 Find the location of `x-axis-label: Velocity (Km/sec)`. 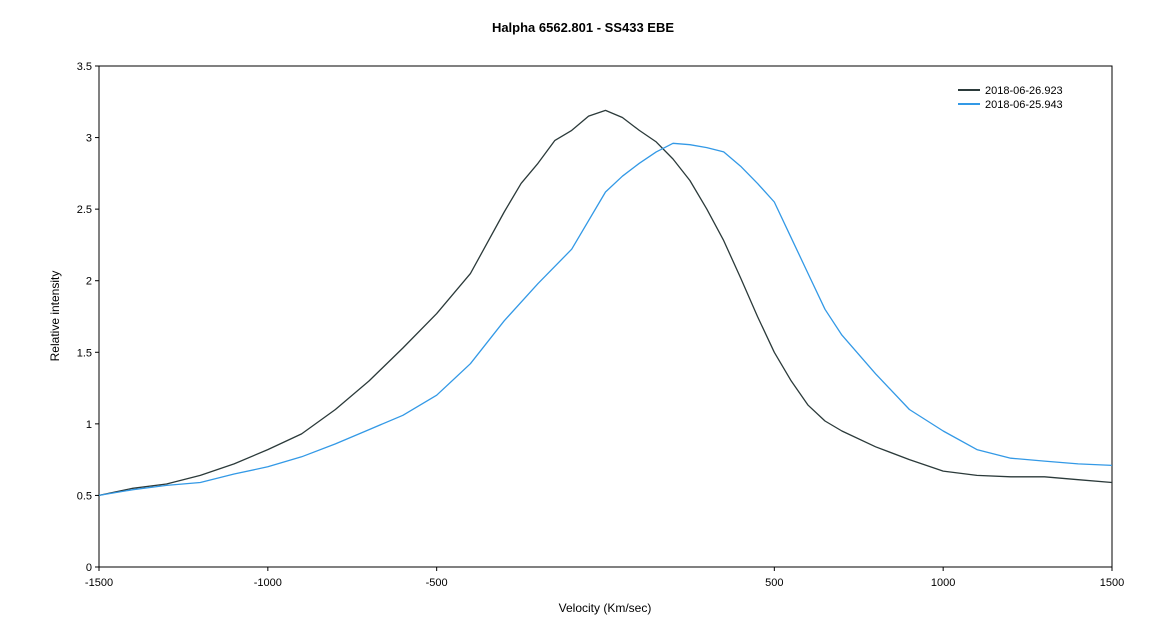

x-axis-label: Velocity (Km/sec) is located at coordinates (605, 608).